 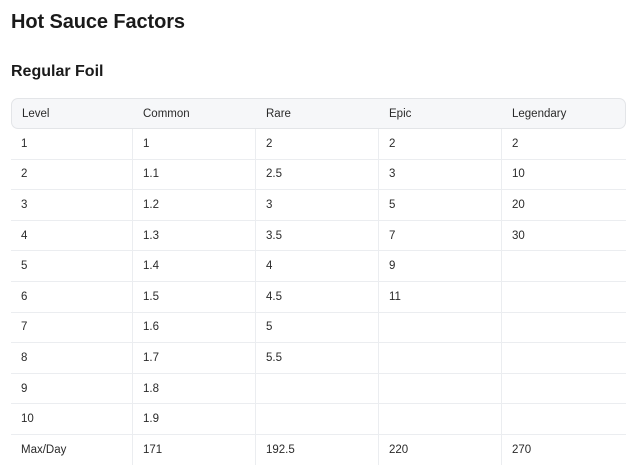 I want to click on table-row: 9 1.8, so click(x=318, y=389).